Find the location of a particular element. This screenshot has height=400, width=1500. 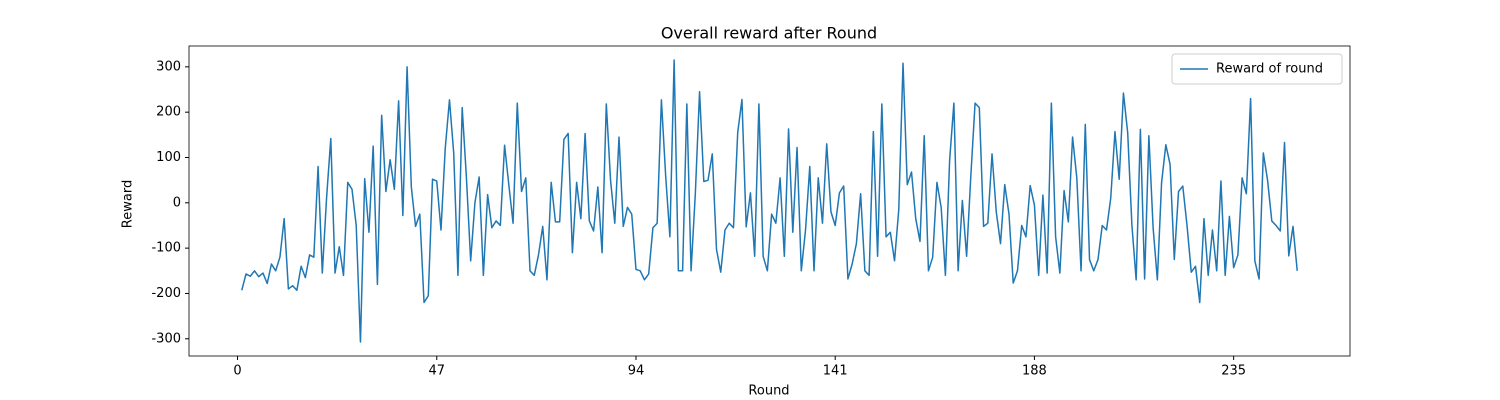

y-tick-label: 100 is located at coordinates (168, 157).